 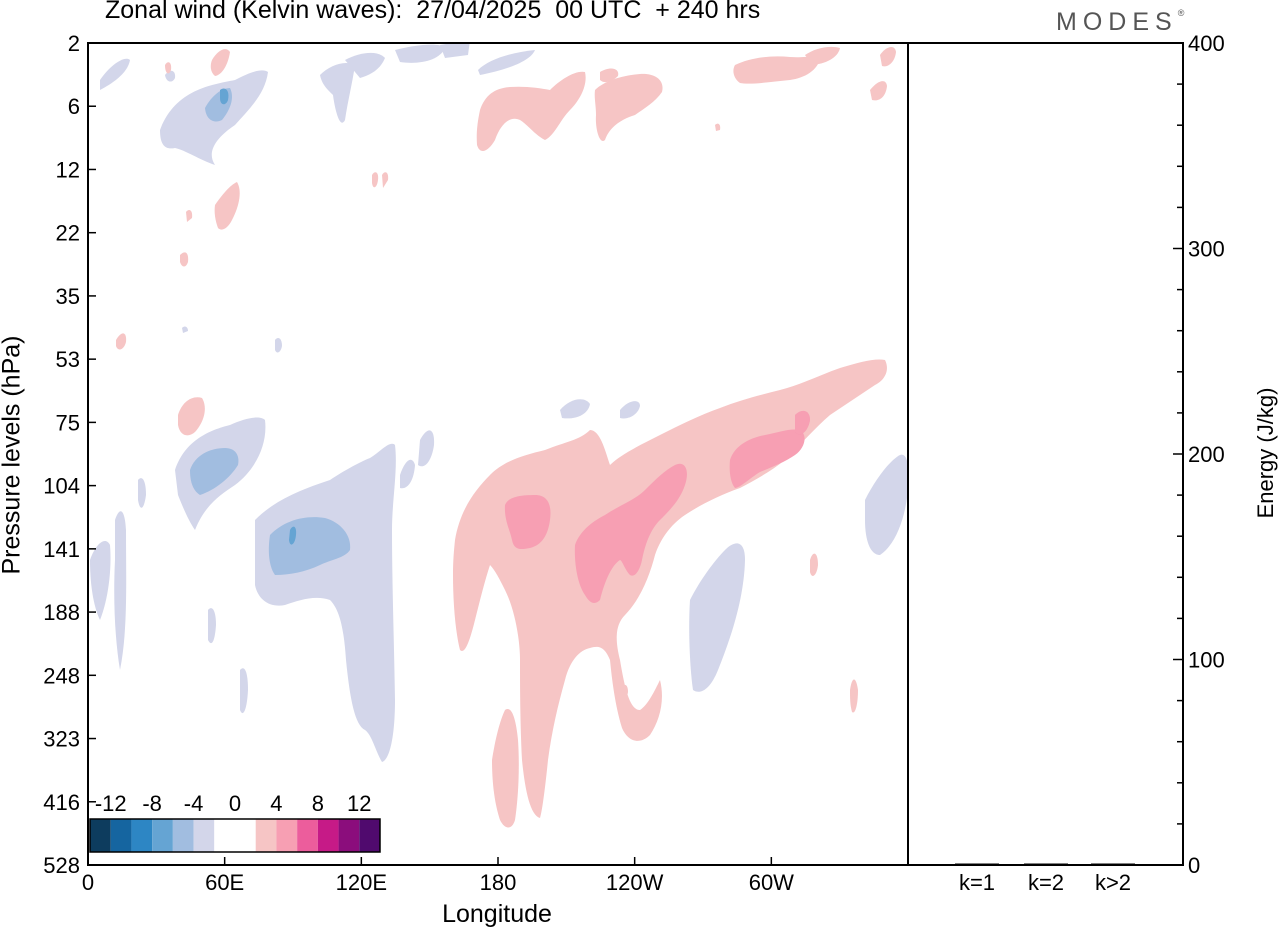 What do you see at coordinates (359, 803) in the screenshot?
I see `colorbar-label: 12` at bounding box center [359, 803].